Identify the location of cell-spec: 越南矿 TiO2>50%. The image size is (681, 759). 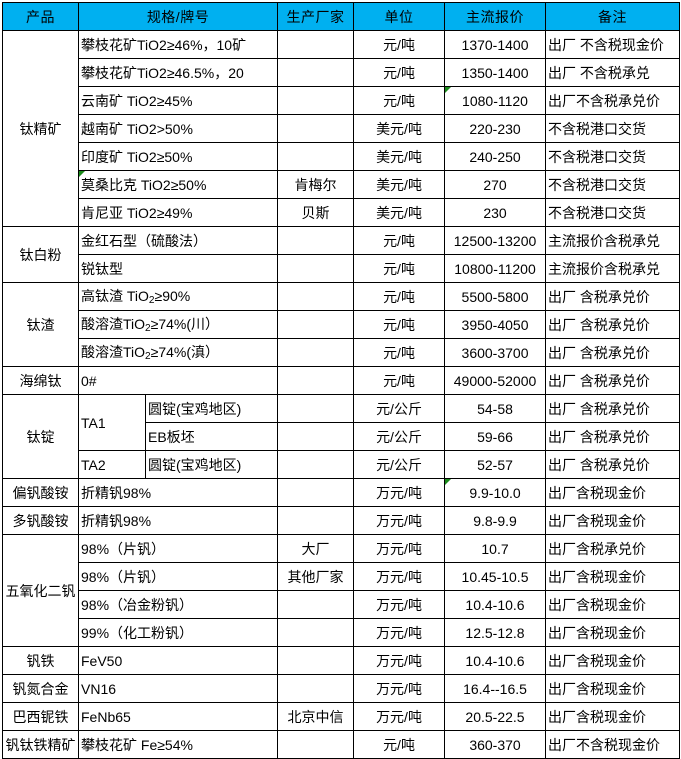
(178, 128).